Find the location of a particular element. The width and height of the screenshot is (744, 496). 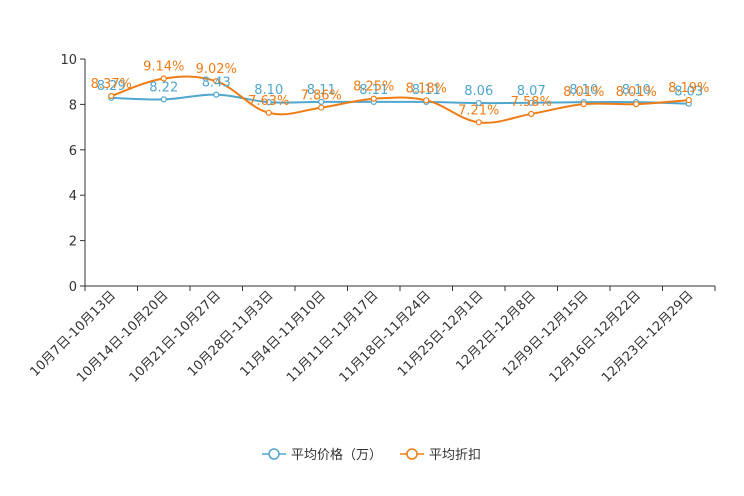

data-label-1: 7.63% is located at coordinates (268, 101).